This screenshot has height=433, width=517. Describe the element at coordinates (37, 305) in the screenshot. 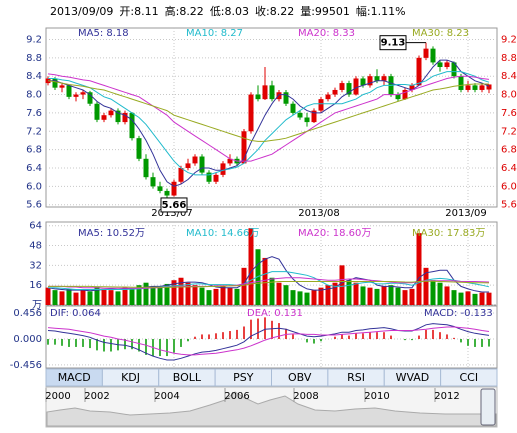

I see `y-tick-label: 万` at that location.